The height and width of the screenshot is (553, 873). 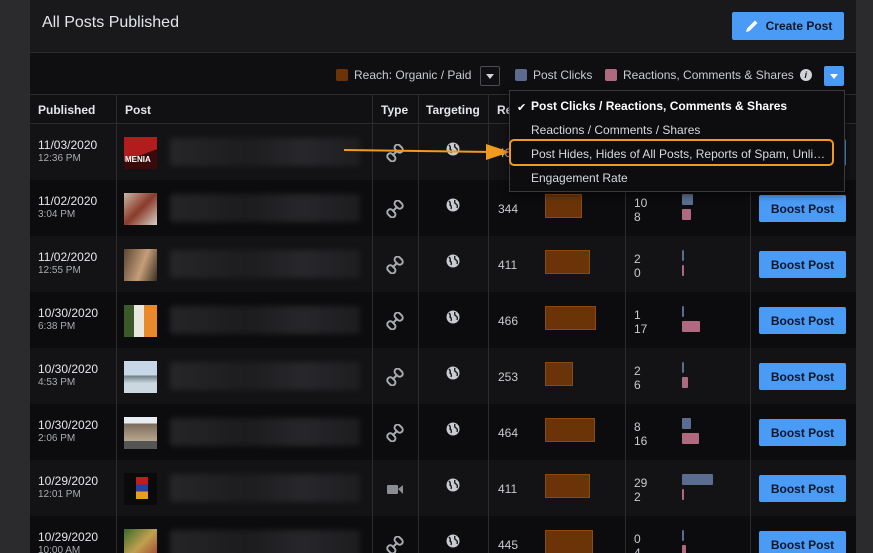 I want to click on clicks-value: 1, so click(x=637, y=315).